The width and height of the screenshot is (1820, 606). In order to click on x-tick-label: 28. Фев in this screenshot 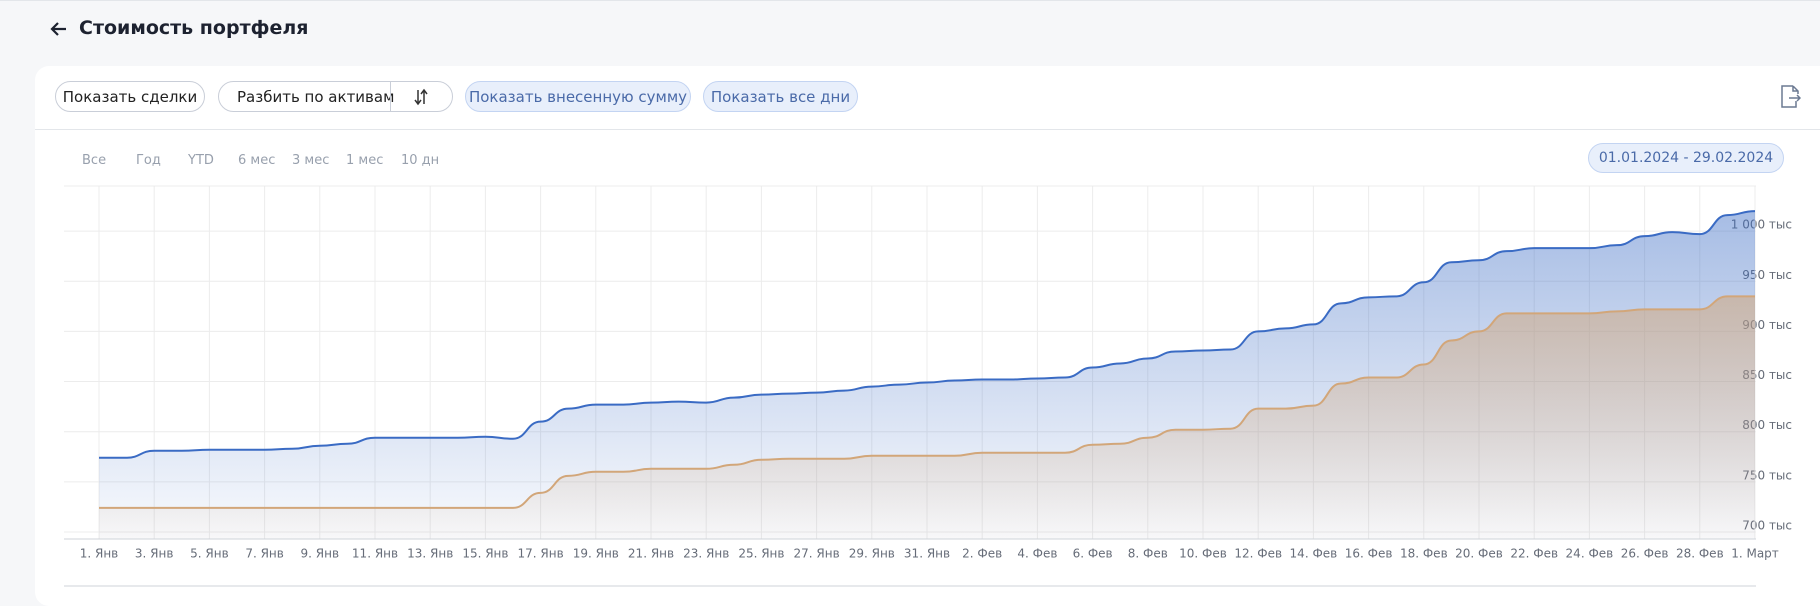, I will do `click(1700, 554)`.